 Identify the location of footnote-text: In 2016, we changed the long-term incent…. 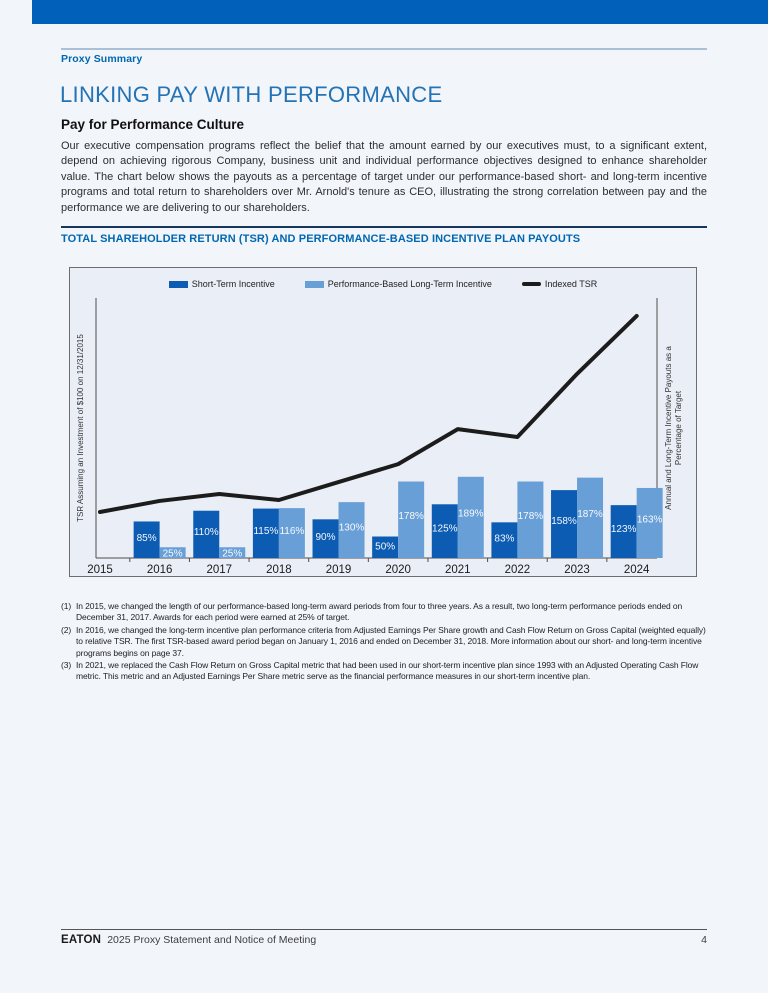
(391, 641).